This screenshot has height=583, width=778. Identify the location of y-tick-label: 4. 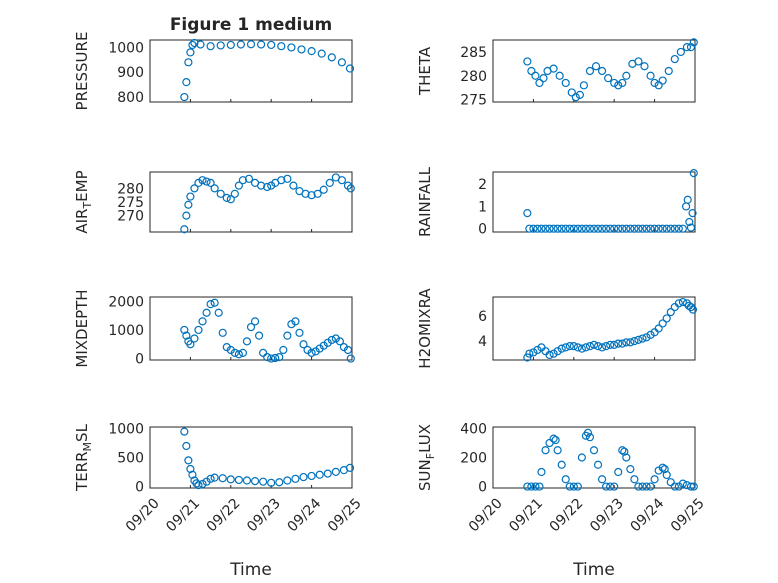
(482, 342).